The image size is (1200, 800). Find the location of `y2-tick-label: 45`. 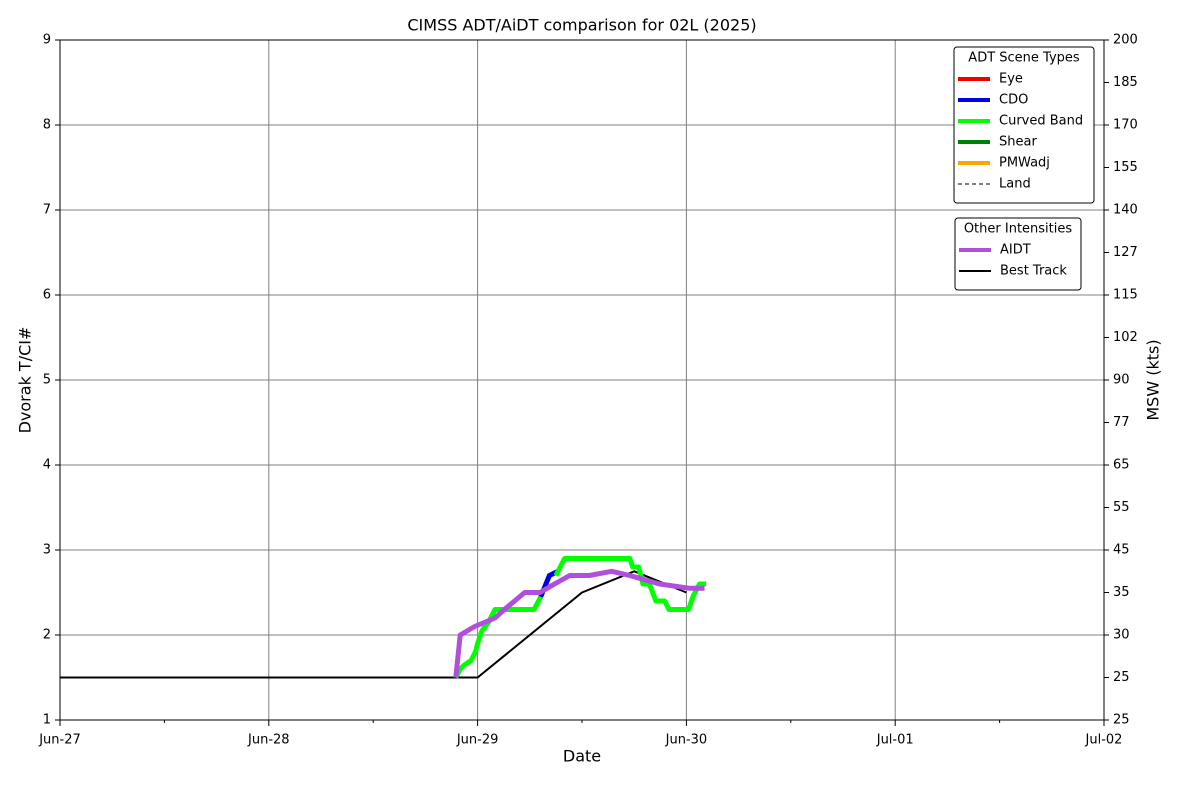

y2-tick-label: 45 is located at coordinates (1121, 550).